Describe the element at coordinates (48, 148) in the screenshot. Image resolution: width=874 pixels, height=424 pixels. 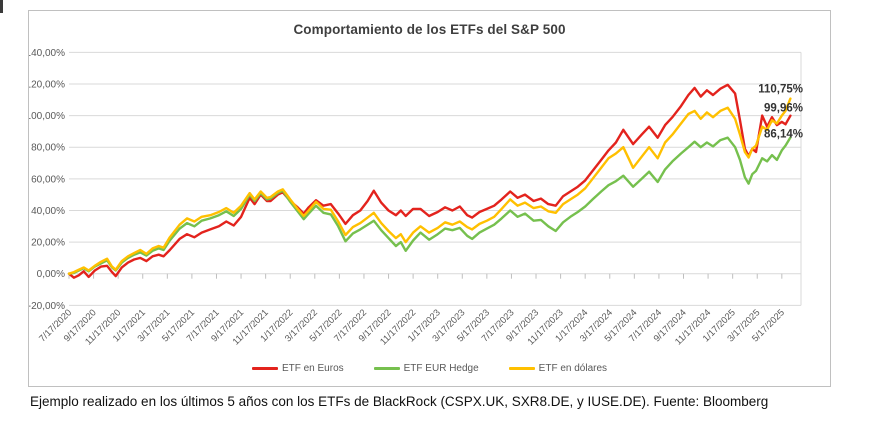
I see `y-tick-label: 80,00%` at that location.